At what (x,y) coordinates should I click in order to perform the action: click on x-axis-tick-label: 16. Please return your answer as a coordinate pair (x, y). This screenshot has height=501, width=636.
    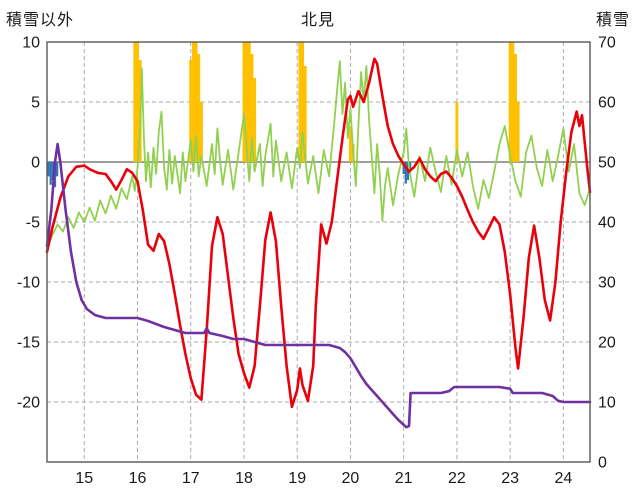
    Looking at the image, I should click on (138, 478).